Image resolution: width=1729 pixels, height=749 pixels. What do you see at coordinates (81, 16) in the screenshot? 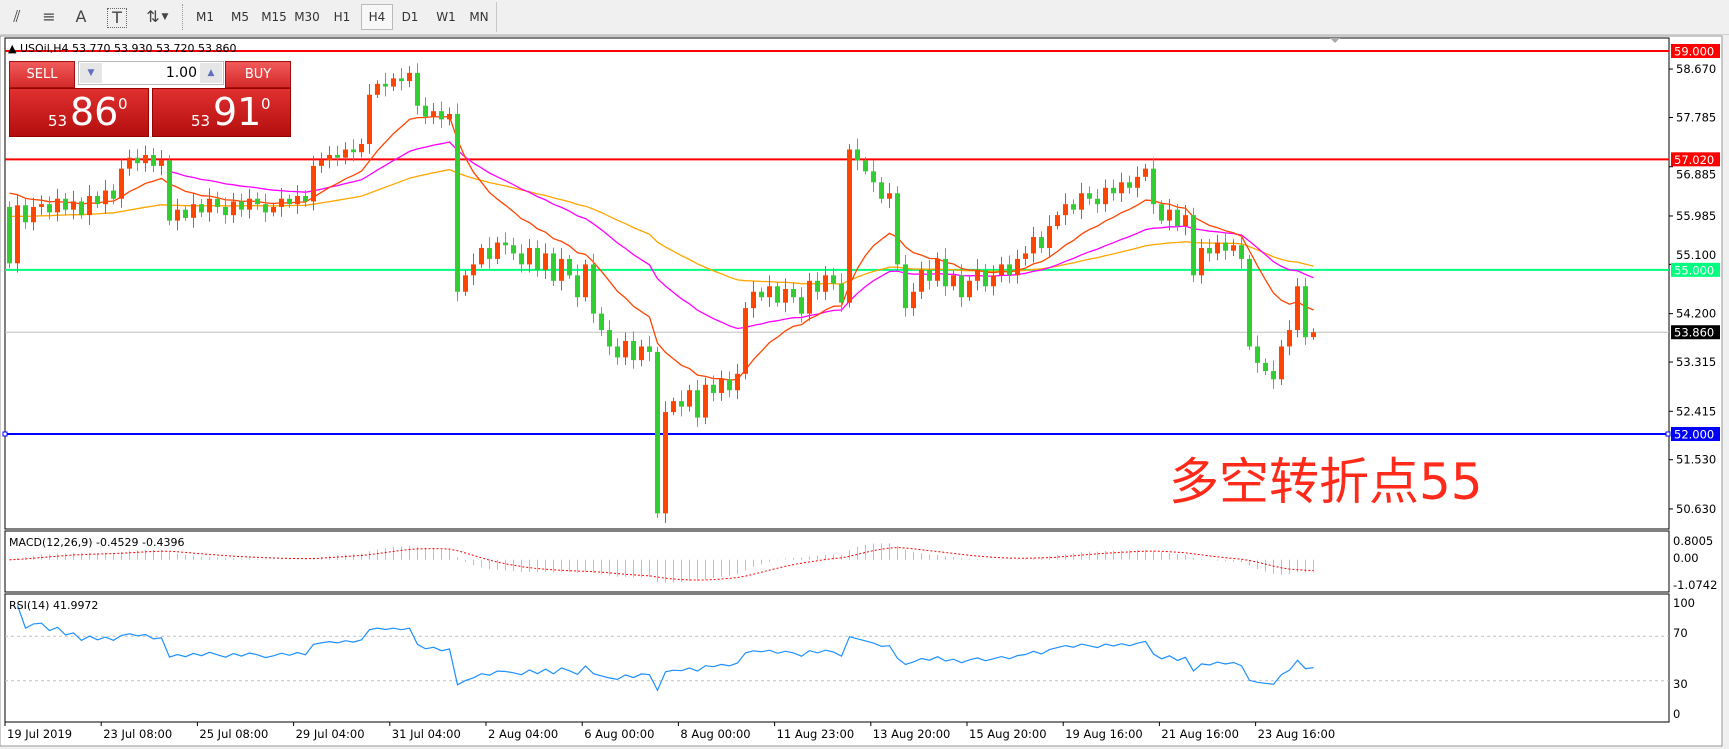
I see `text-icon: A` at bounding box center [81, 16].